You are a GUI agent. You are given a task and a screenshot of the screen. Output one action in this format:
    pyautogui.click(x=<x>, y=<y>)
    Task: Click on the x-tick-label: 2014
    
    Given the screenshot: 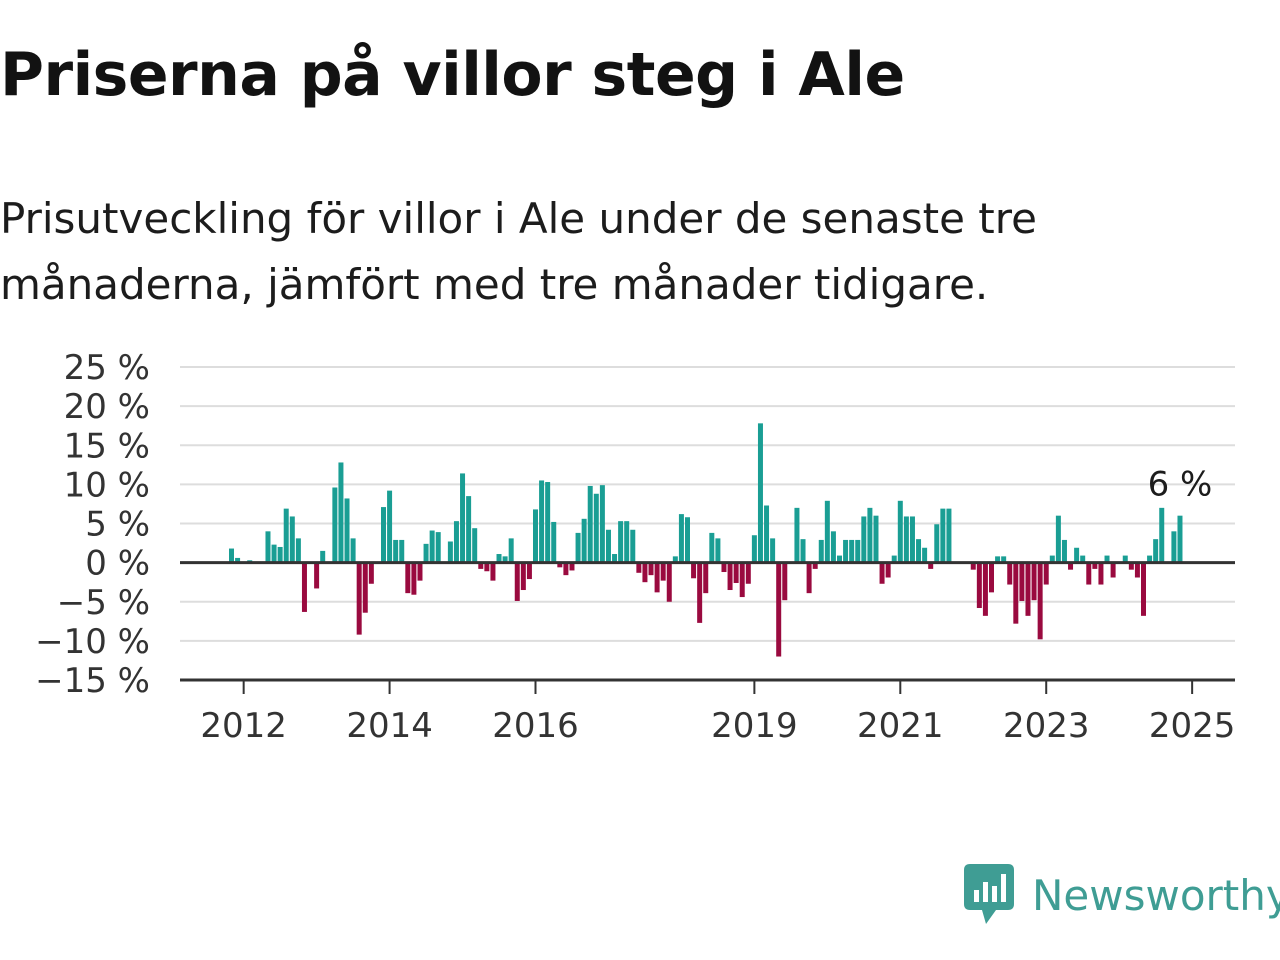 What is the action you would take?
    pyautogui.click(x=389, y=726)
    